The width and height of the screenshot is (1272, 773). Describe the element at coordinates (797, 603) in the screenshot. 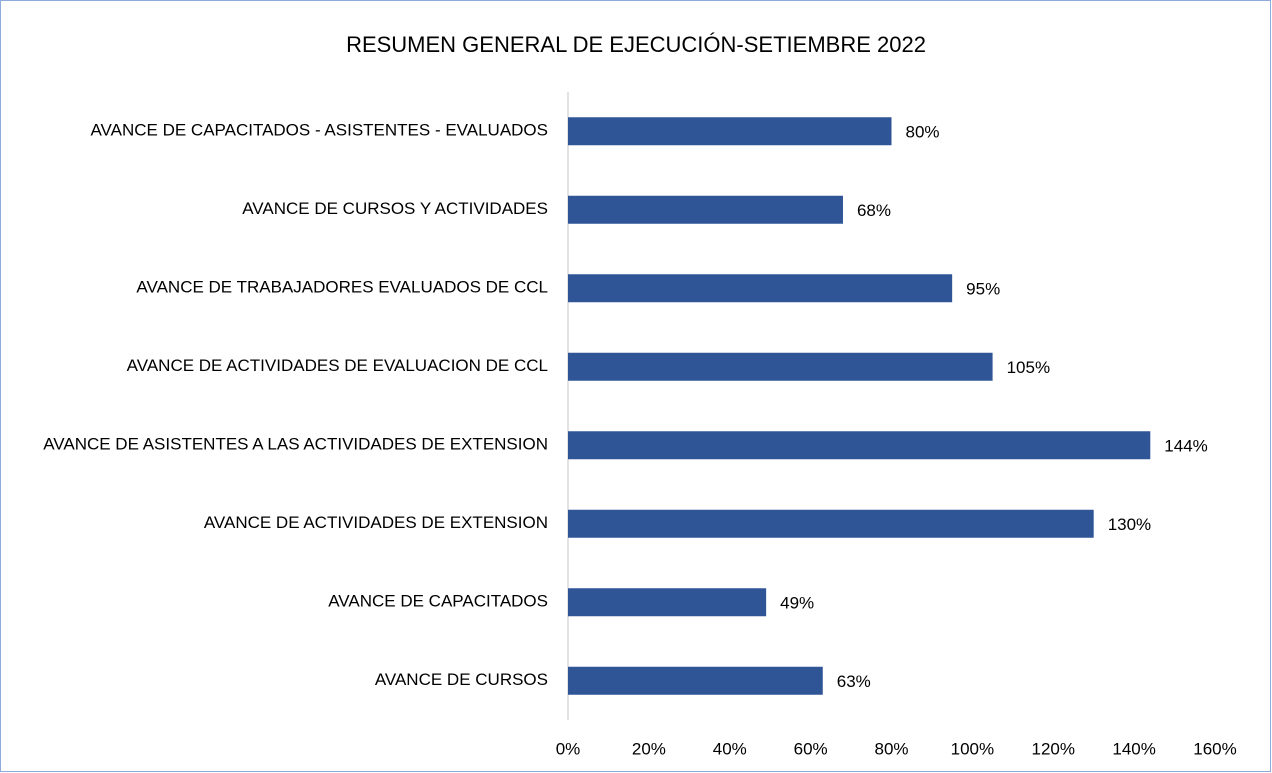

I see `data-label: 49%` at that location.